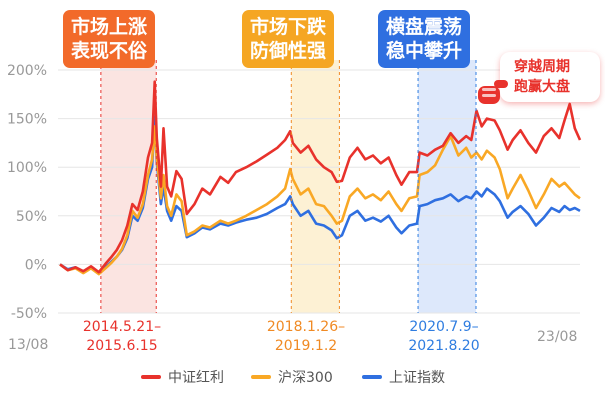 Image resolution: width=605 pixels, height=400 pixels. I want to click on callout-sideways: 横盘震荡 稳中攀升, so click(424, 39).